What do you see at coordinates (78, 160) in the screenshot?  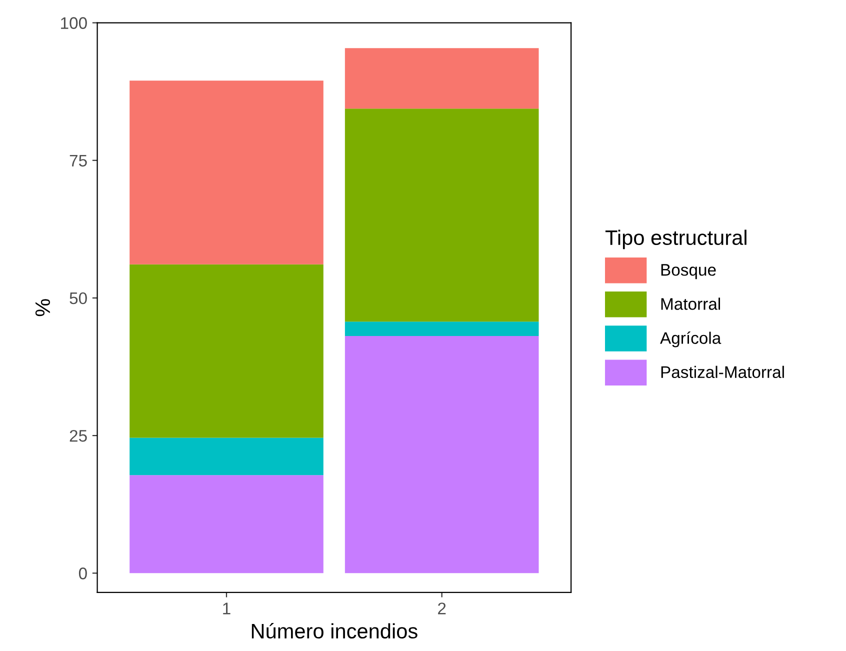 I see `y-tick-label: 75` at bounding box center [78, 160].